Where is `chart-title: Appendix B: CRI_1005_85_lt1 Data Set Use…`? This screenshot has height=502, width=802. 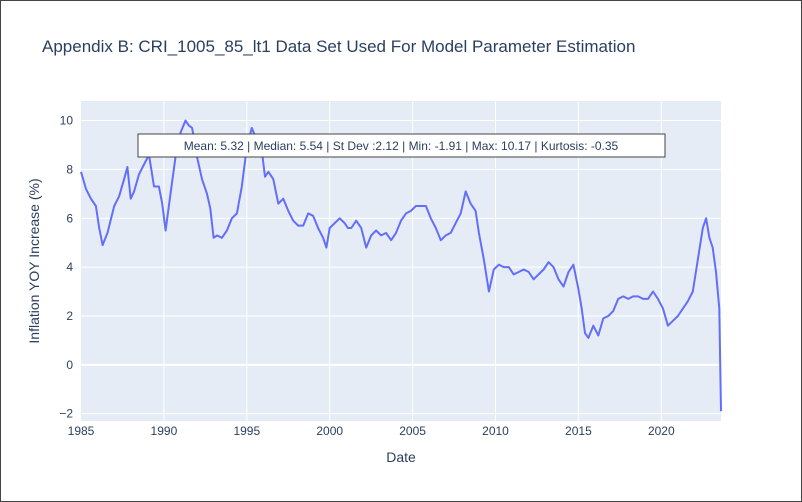 chart-title: Appendix B: CRI_1005_85_lt1 Data Set Use… is located at coordinates (338, 46).